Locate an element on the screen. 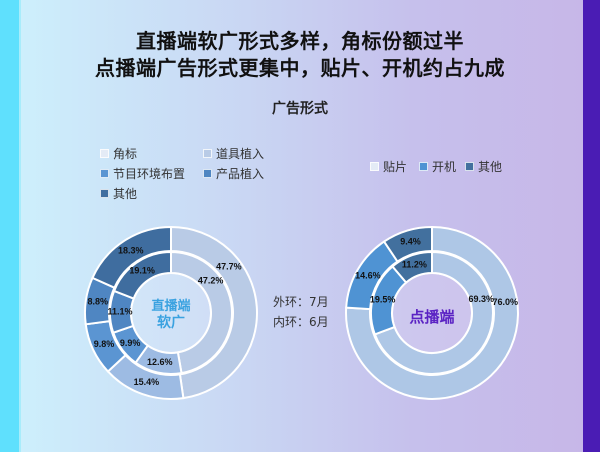 The image size is (600, 452). slice-value-label: 8.8% is located at coordinates (98, 302).